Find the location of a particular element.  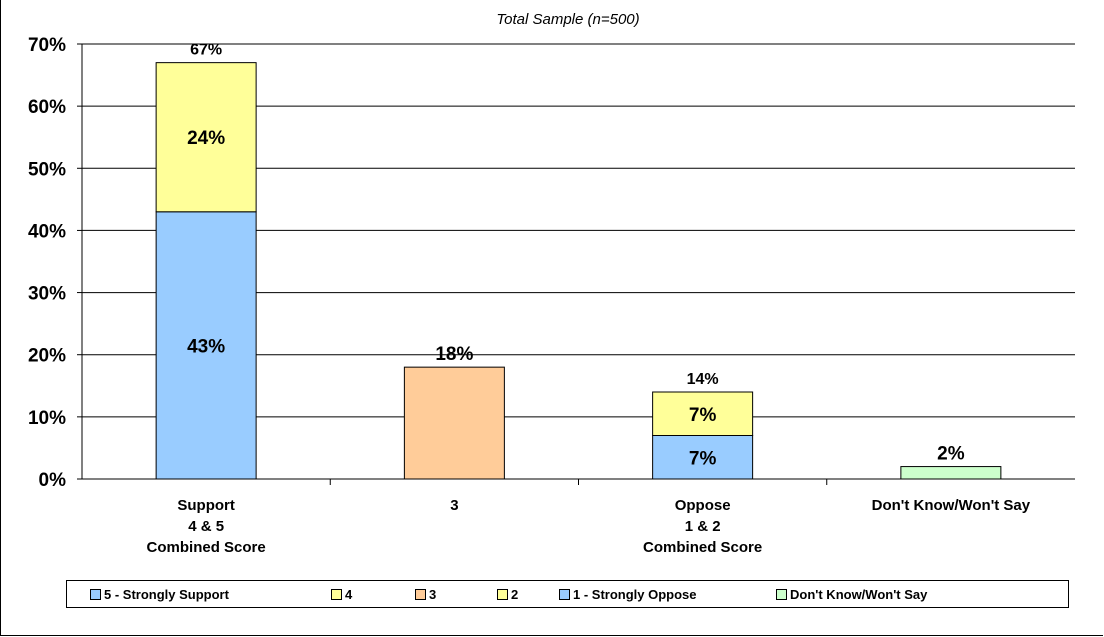

x-category-label: Don't Know/Won't Say is located at coordinates (951, 505).